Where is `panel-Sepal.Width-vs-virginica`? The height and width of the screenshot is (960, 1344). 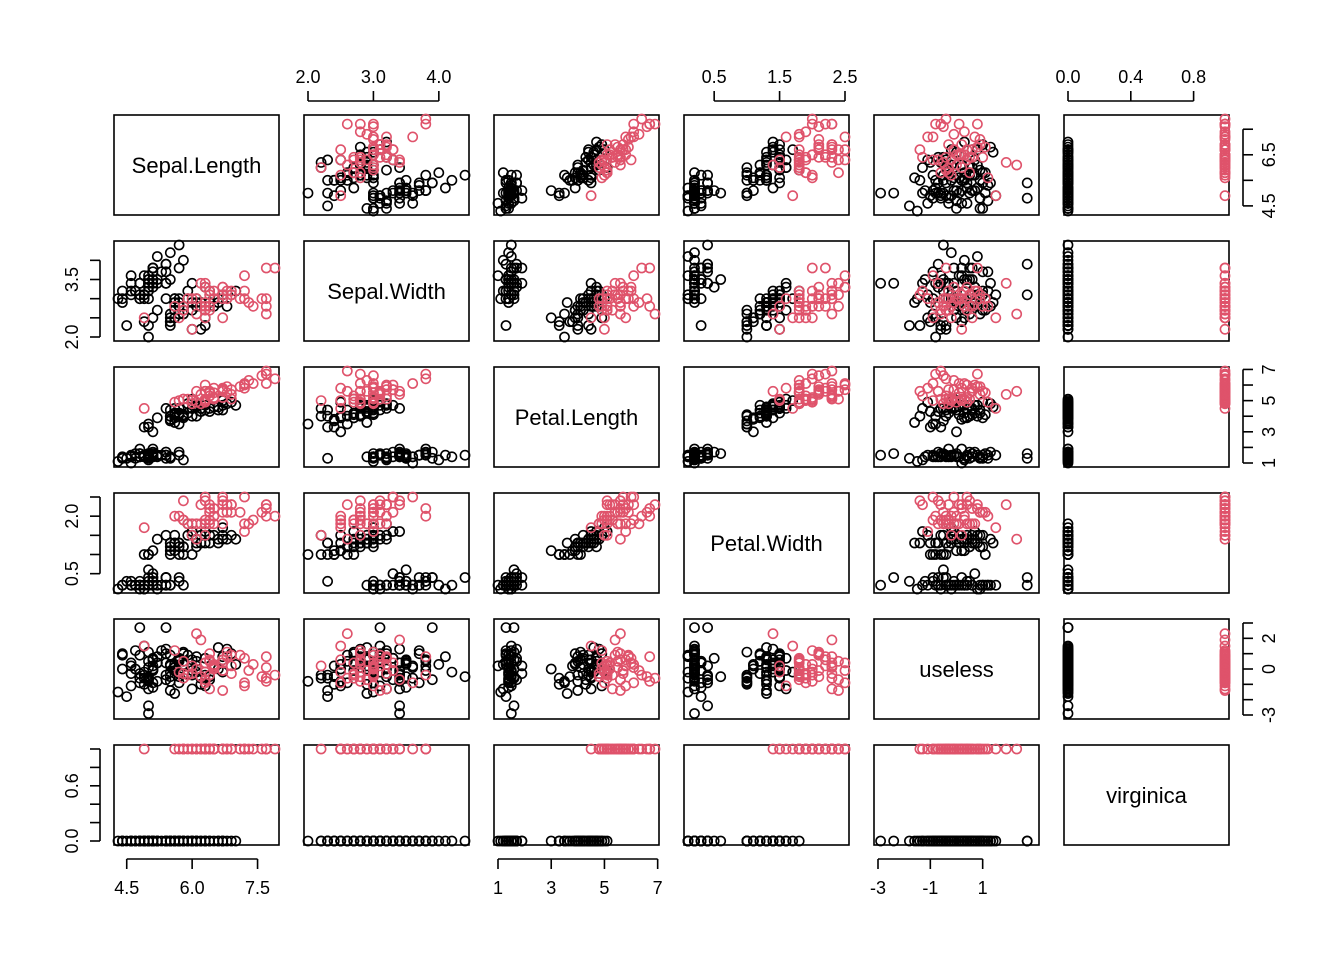
panel-Sepal.Width-vs-virginica is located at coordinates (1146, 291).